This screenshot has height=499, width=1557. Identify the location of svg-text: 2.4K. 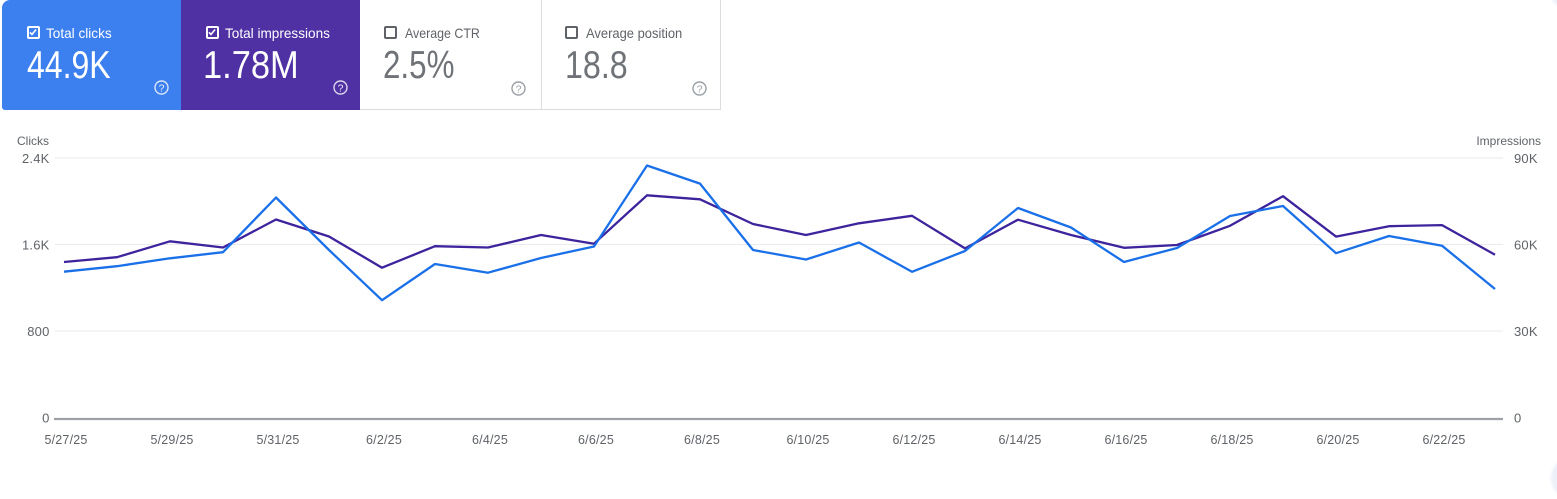
(36, 158).